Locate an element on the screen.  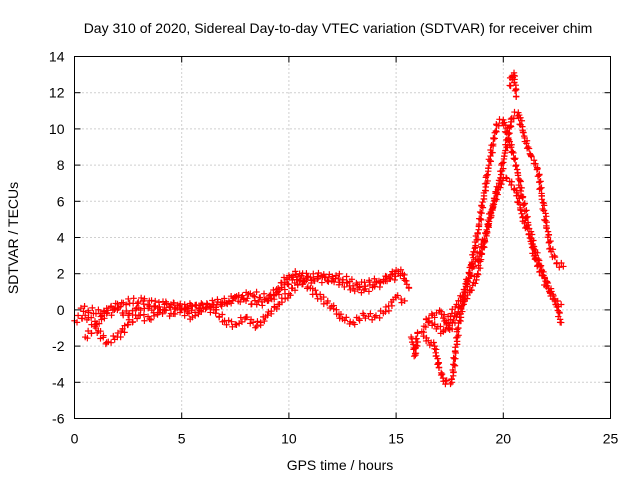
data-point-track-f is located at coordinates (561, 322).